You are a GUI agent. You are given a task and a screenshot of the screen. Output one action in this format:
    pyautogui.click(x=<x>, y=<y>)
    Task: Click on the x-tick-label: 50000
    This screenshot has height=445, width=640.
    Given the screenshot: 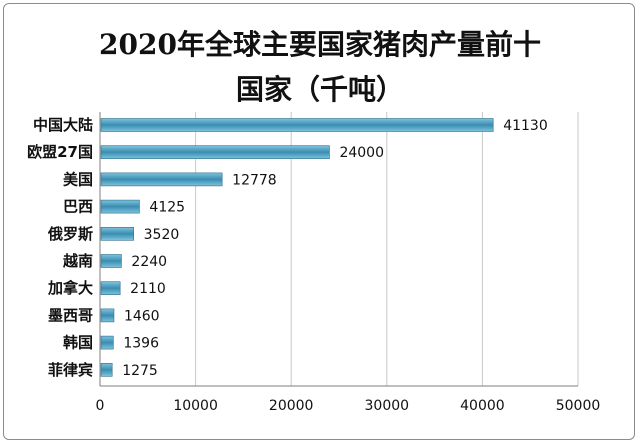 What is the action you would take?
    pyautogui.click(x=578, y=406)
    